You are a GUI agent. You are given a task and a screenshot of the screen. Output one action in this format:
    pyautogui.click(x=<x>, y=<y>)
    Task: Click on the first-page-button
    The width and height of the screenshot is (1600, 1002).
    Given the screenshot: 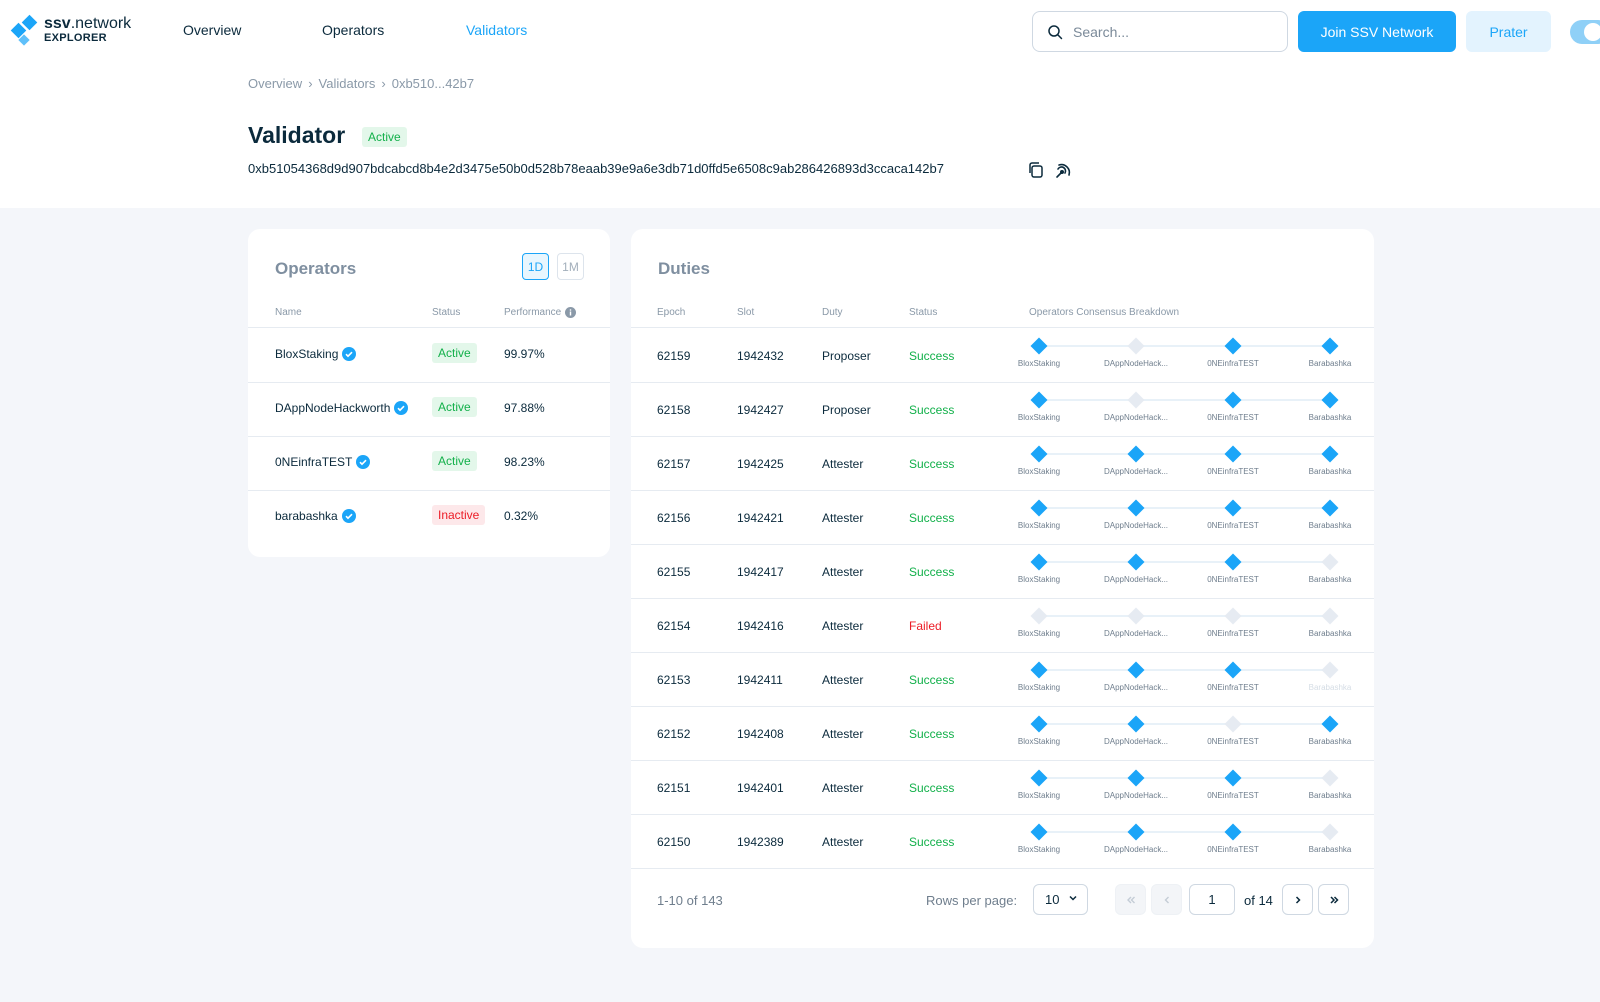 What is the action you would take?
    pyautogui.click(x=1130, y=899)
    